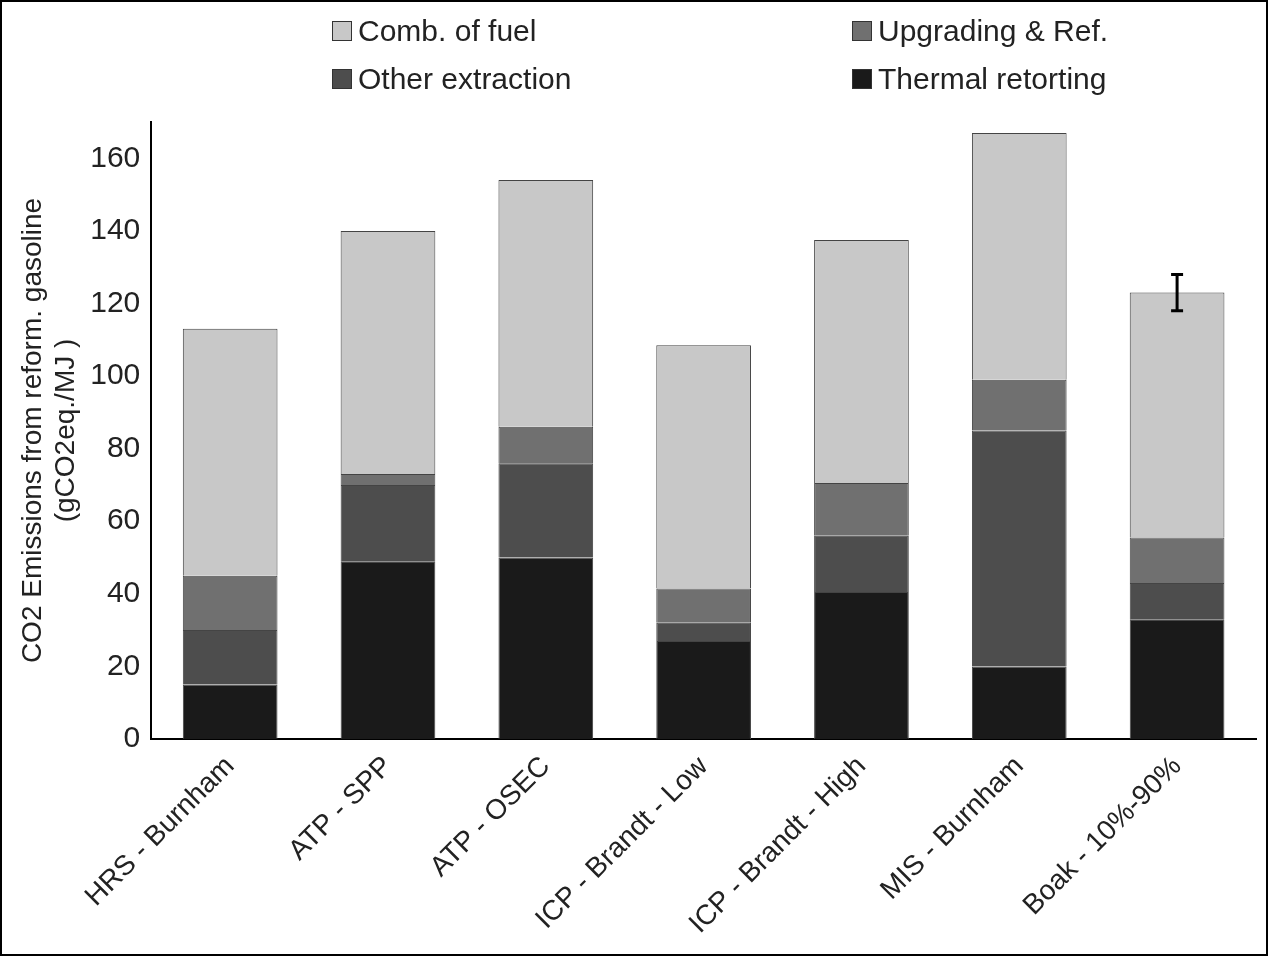 This screenshot has width=1268, height=956. What do you see at coordinates (993, 31) in the screenshot?
I see `legend-label: Upgrading & Ref.` at bounding box center [993, 31].